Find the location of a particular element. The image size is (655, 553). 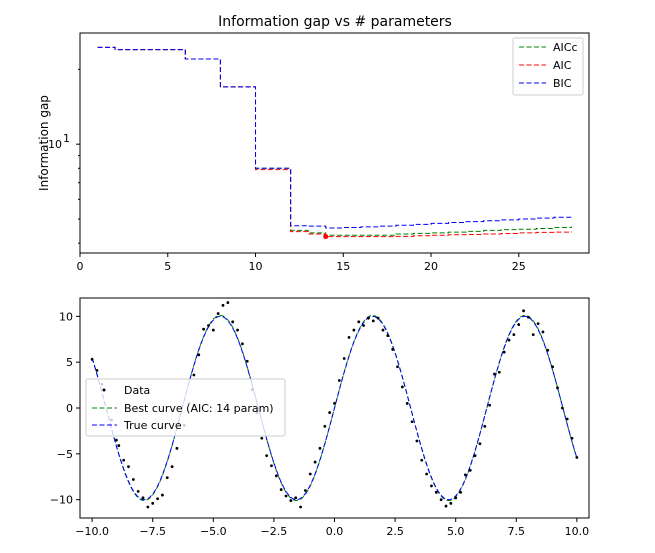

top-xtick-label: 15 is located at coordinates (343, 266).